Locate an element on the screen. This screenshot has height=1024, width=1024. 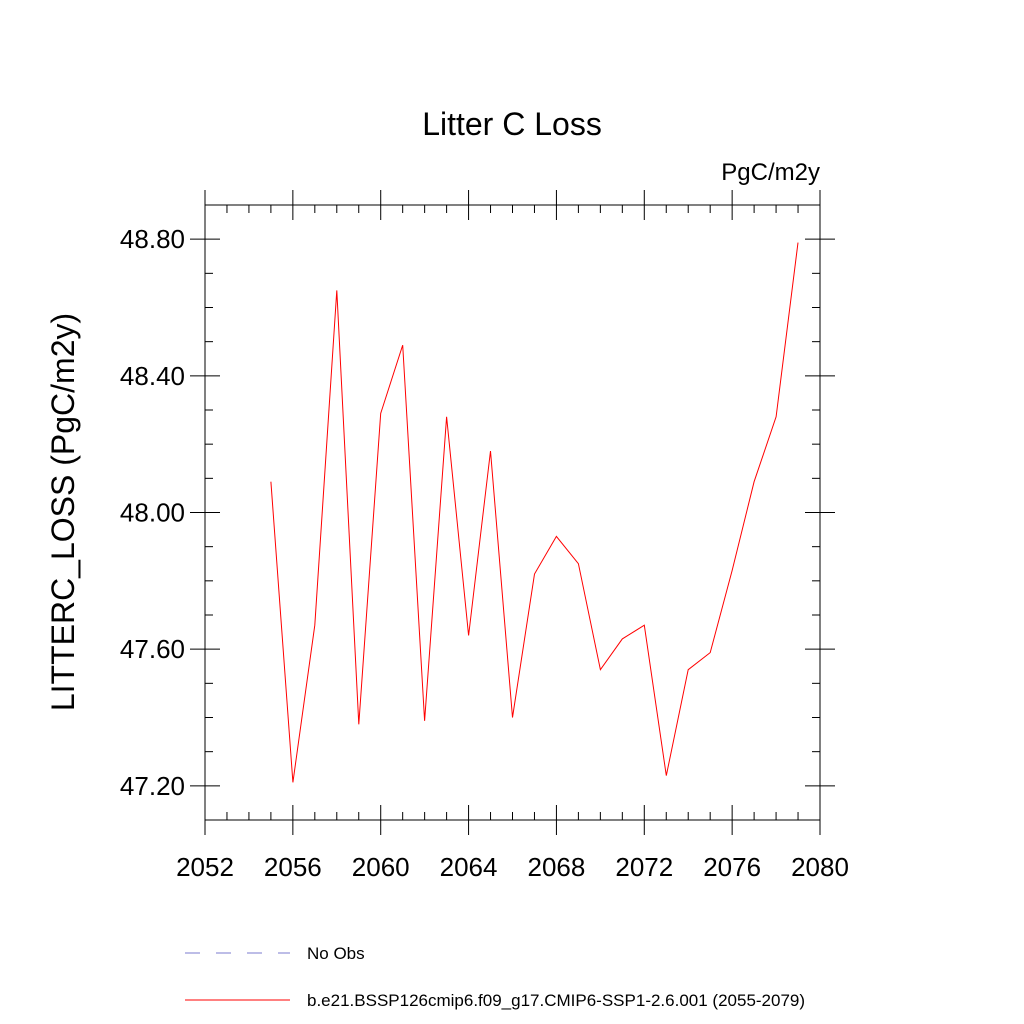
x-axis-tick-labels: 2052 2056 2060 2064 2068 2072 2076 2080 is located at coordinates (512, 867).